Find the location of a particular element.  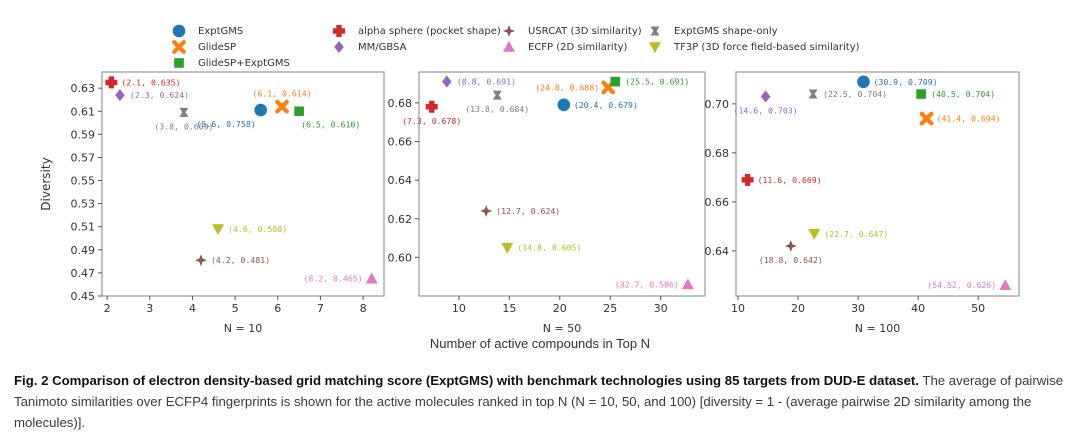

x-tick-label: 6 is located at coordinates (277, 308).